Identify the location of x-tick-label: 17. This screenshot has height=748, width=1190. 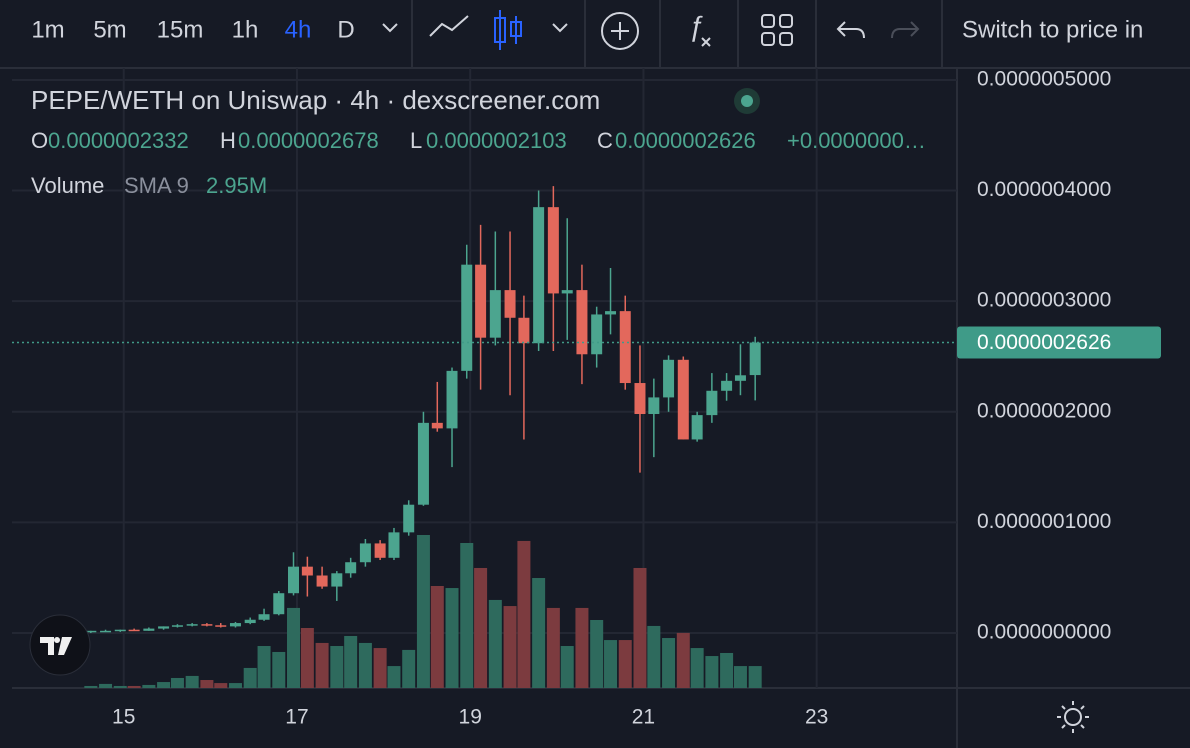
(296, 717).